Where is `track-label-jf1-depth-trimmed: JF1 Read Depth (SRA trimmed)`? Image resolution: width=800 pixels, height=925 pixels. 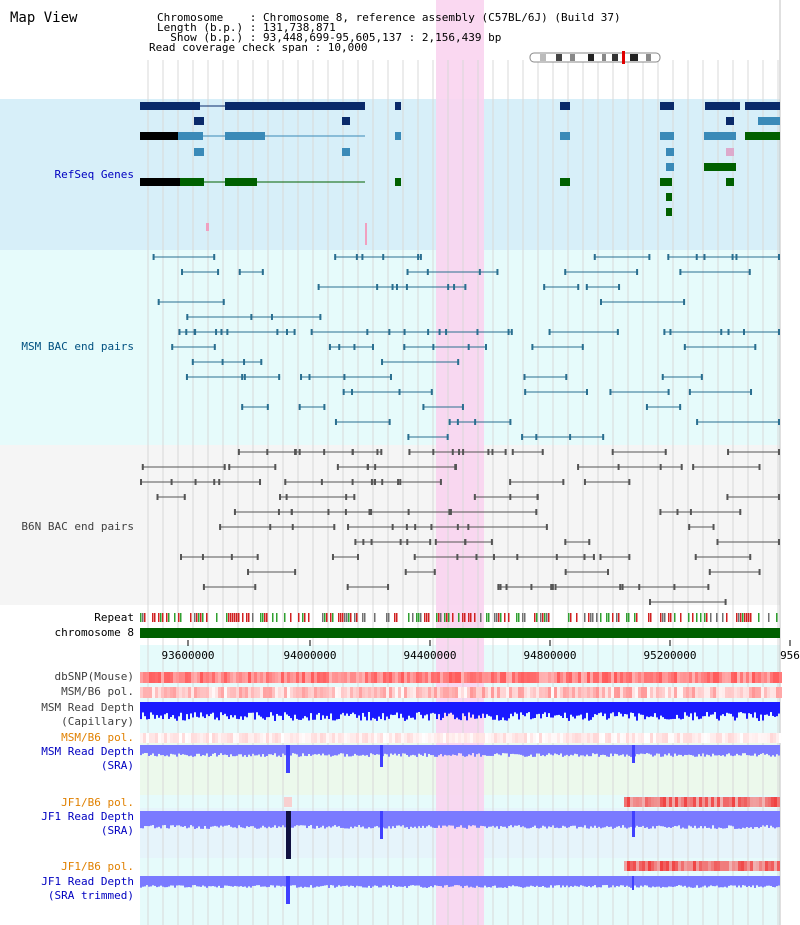
track-label-jf1-depth-trimmed: JF1 Read Depth (SRA trimmed) is located at coordinates (87, 888).